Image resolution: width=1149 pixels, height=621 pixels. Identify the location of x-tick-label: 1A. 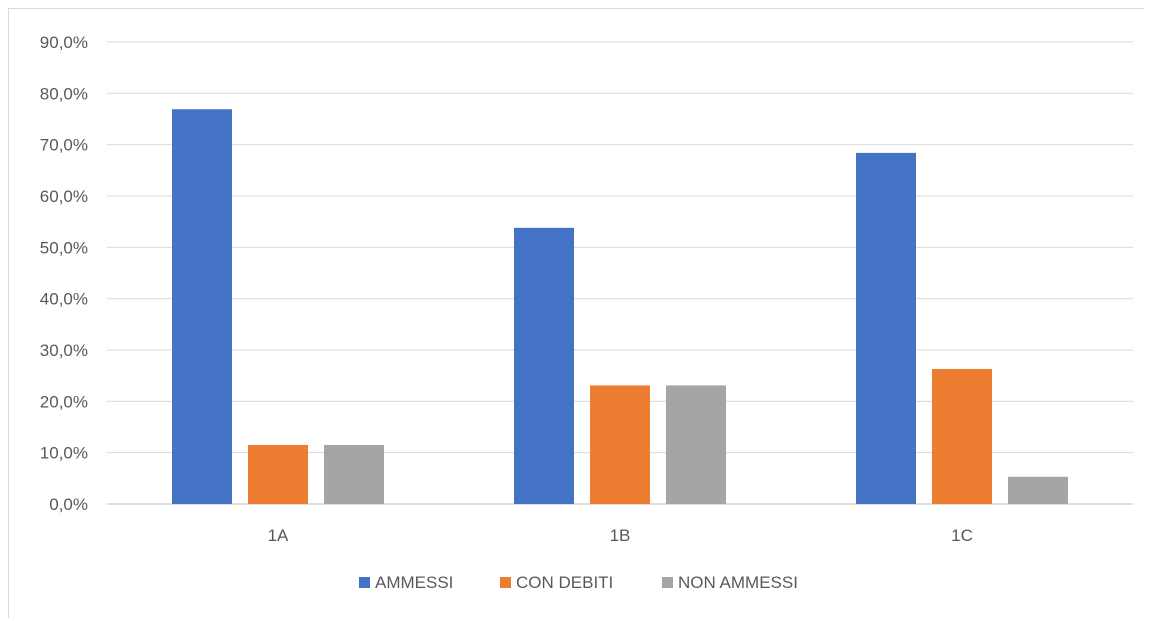
(278, 535).